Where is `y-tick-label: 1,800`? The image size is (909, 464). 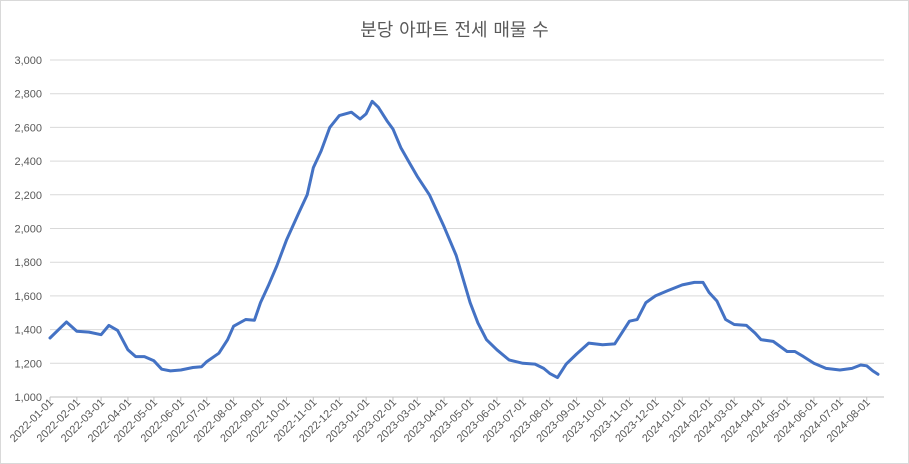
y-tick-label: 1,800 is located at coordinates (28, 263).